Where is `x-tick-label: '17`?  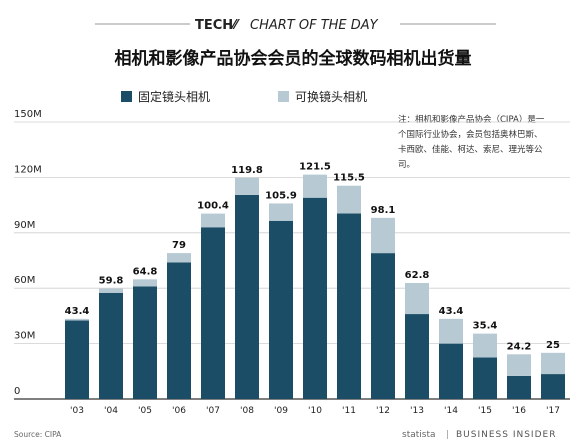
x-tick-label: '17 is located at coordinates (553, 411).